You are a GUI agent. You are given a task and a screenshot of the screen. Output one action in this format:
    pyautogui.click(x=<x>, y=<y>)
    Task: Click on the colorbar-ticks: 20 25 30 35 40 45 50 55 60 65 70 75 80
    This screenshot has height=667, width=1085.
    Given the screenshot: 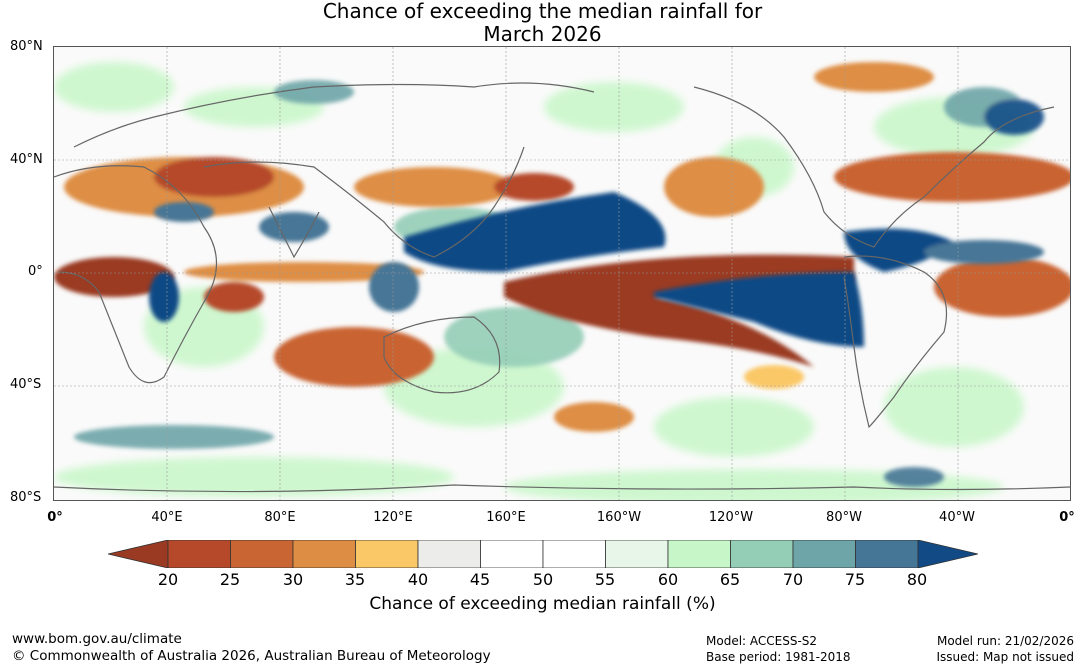 What is the action you would take?
    pyautogui.click(x=542, y=580)
    